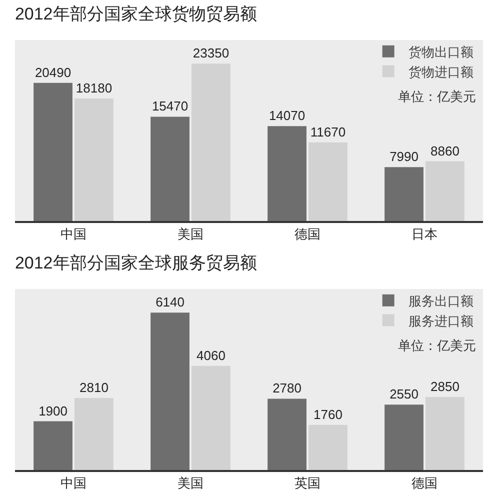 Image resolution: width=498 pixels, height=498 pixels. What do you see at coordinates (445, 386) in the screenshot?
I see `data-label: 2850` at bounding box center [445, 386].